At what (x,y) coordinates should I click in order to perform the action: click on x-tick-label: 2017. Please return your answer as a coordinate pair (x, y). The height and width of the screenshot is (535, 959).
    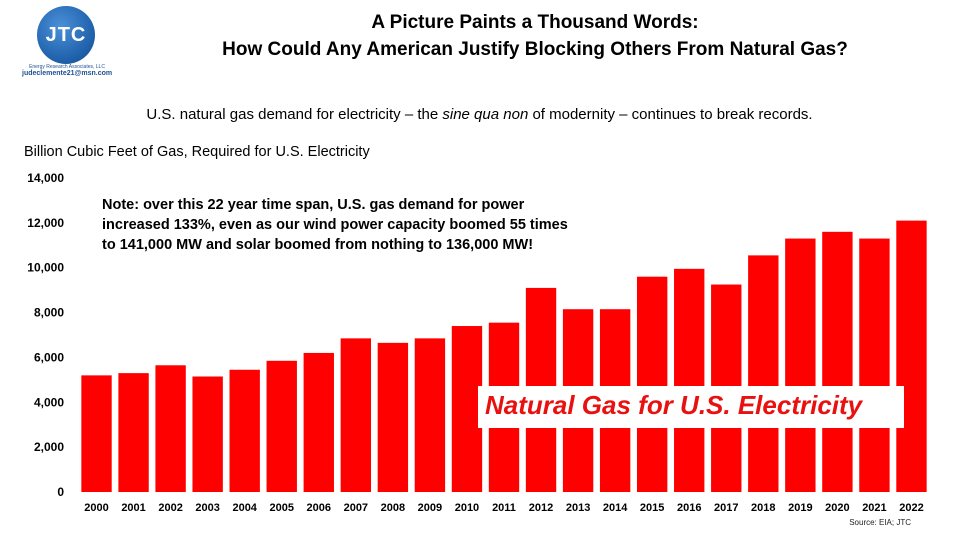
    Looking at the image, I should click on (726, 508).